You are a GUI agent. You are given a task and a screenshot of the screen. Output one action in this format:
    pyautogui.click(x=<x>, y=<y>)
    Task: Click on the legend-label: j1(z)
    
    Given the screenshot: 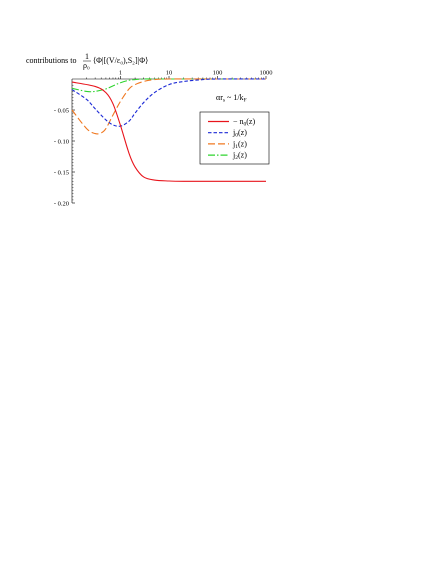 What is the action you would take?
    pyautogui.click(x=239, y=144)
    